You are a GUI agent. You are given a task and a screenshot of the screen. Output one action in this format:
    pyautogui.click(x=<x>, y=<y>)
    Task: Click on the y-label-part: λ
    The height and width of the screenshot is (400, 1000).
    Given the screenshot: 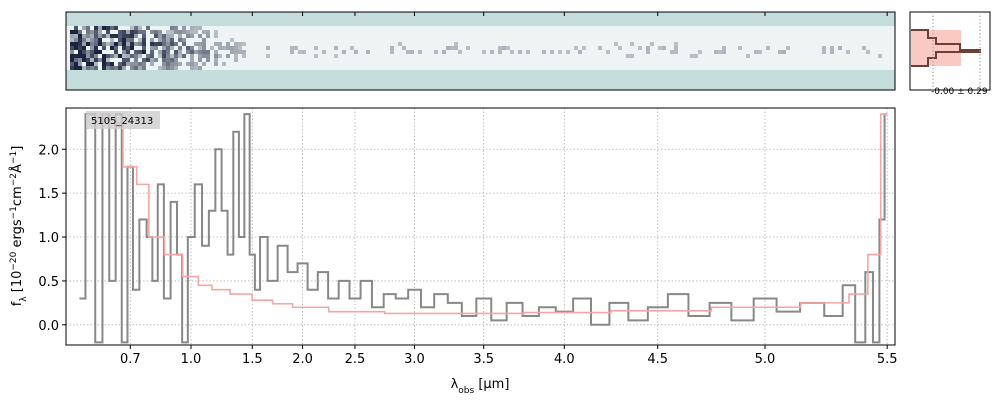 What is the action you would take?
    pyautogui.click(x=24, y=299)
    